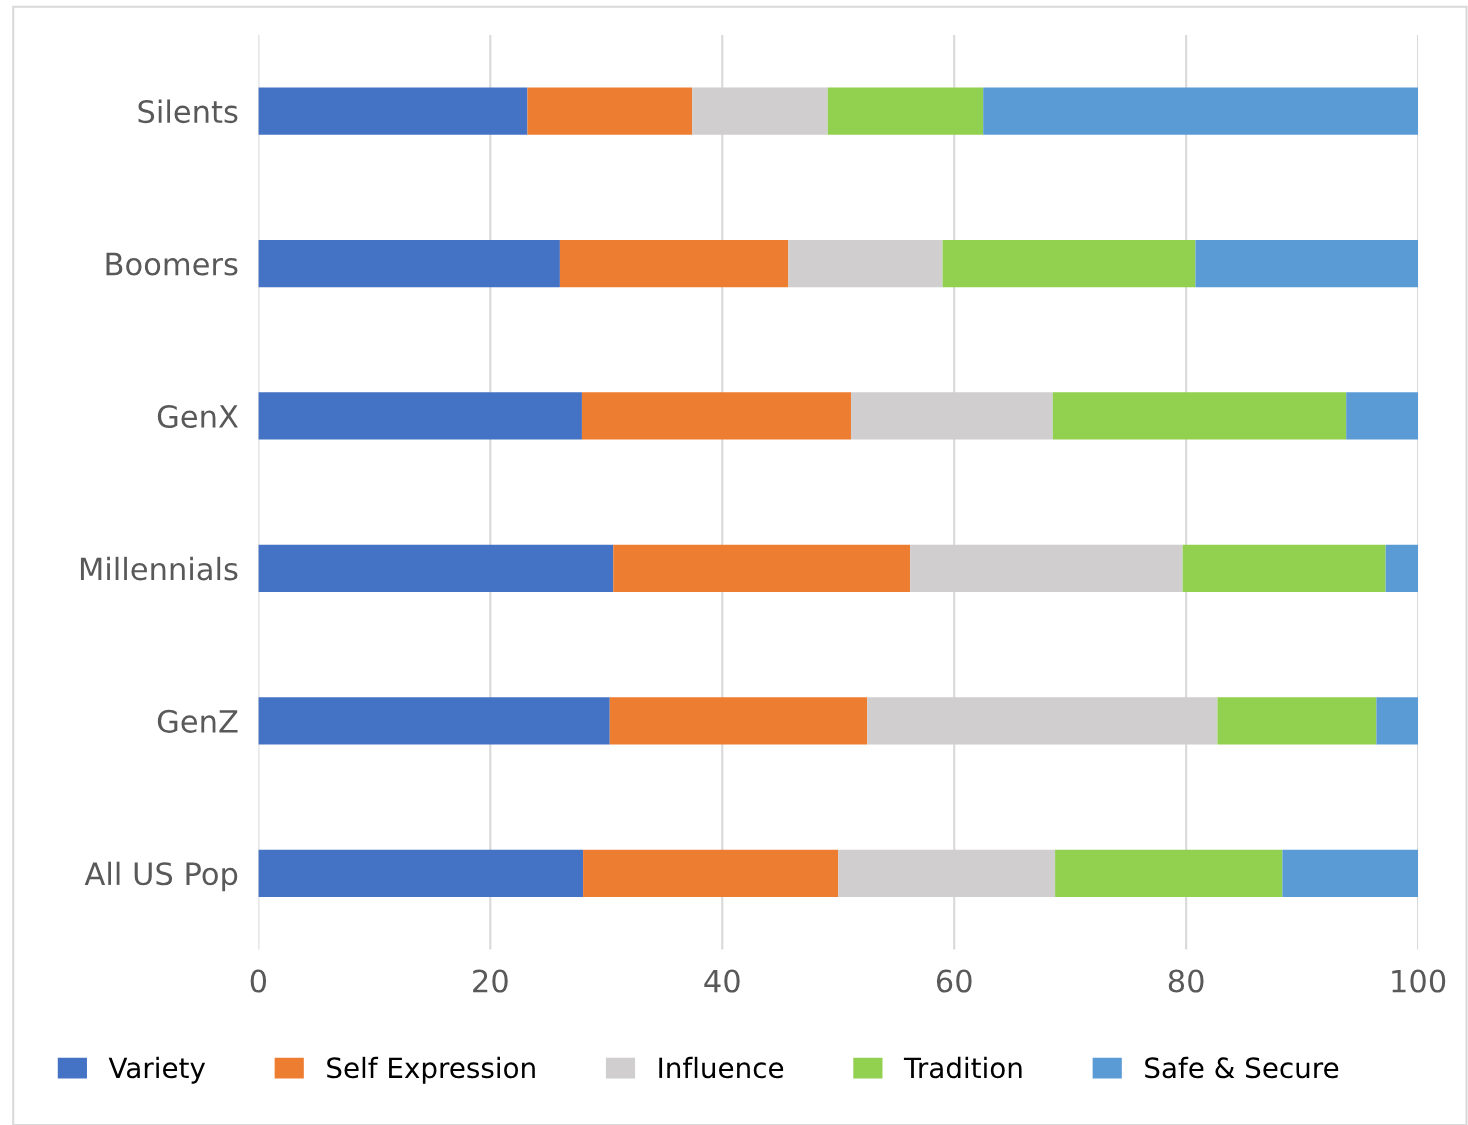 This screenshot has height=1125, width=1468. What do you see at coordinates (258, 981) in the screenshot?
I see `x-tick-label: 0` at bounding box center [258, 981].